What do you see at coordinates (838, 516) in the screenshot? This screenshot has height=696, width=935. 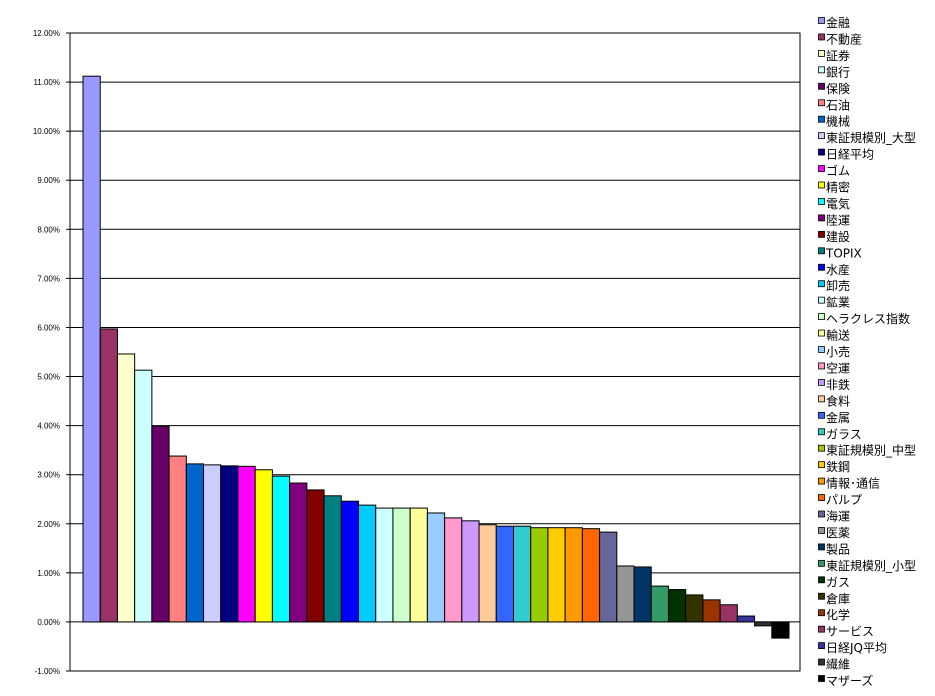 I see `legend-label: 海運` at bounding box center [838, 516].